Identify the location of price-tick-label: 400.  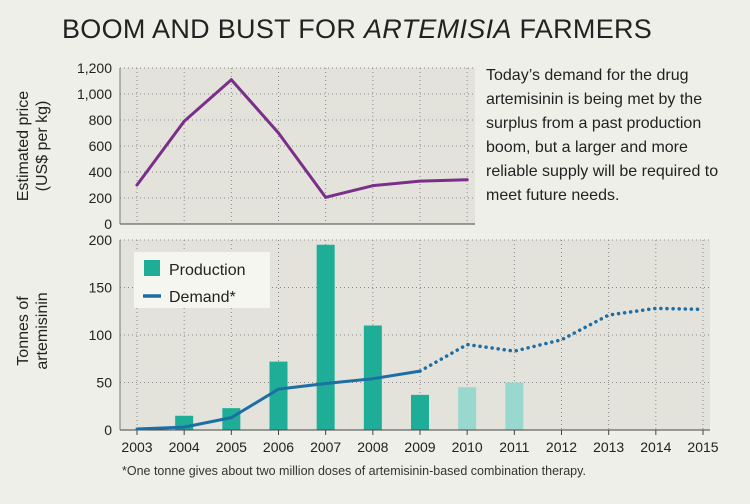
(101, 172).